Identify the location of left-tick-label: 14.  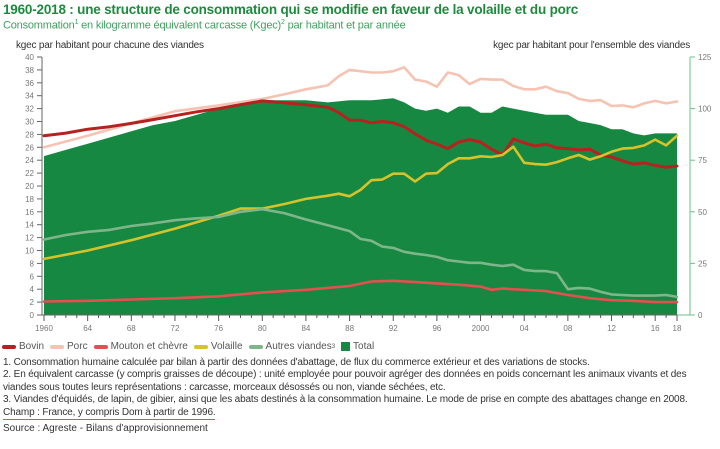
(29, 225).